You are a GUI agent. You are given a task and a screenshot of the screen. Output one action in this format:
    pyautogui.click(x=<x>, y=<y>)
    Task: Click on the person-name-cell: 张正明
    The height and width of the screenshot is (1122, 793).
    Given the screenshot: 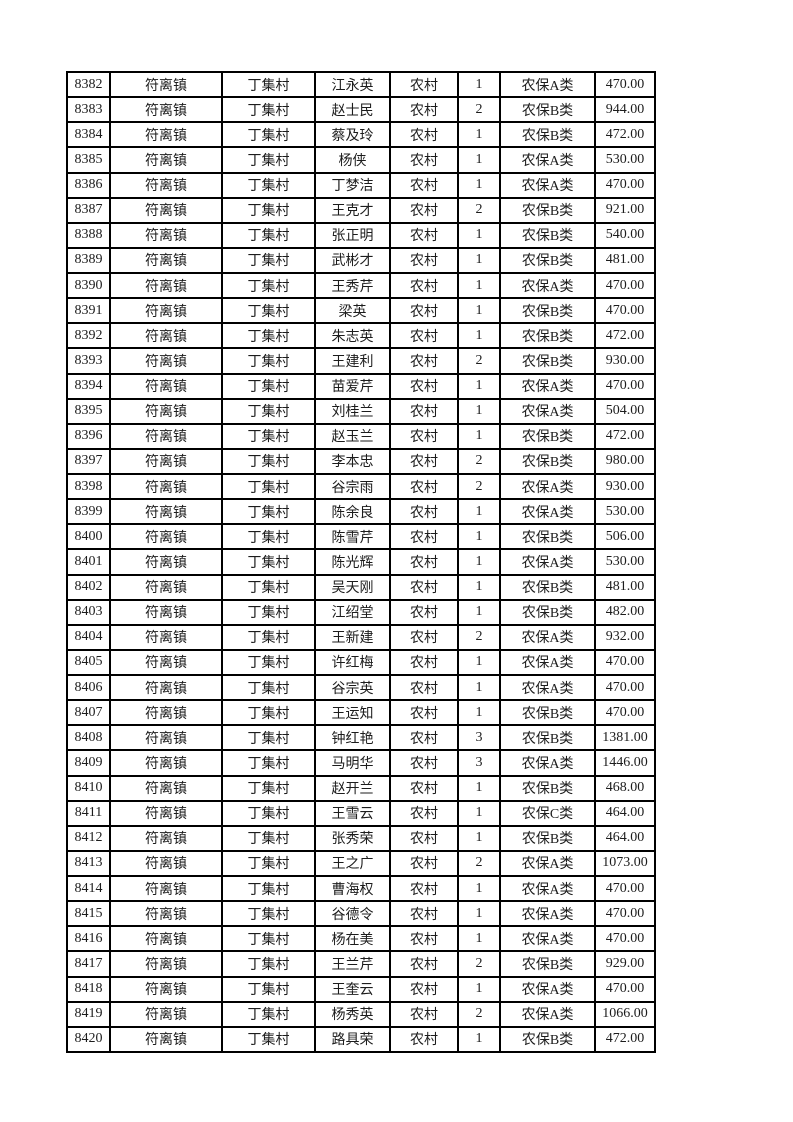 What is the action you would take?
    pyautogui.click(x=352, y=235)
    